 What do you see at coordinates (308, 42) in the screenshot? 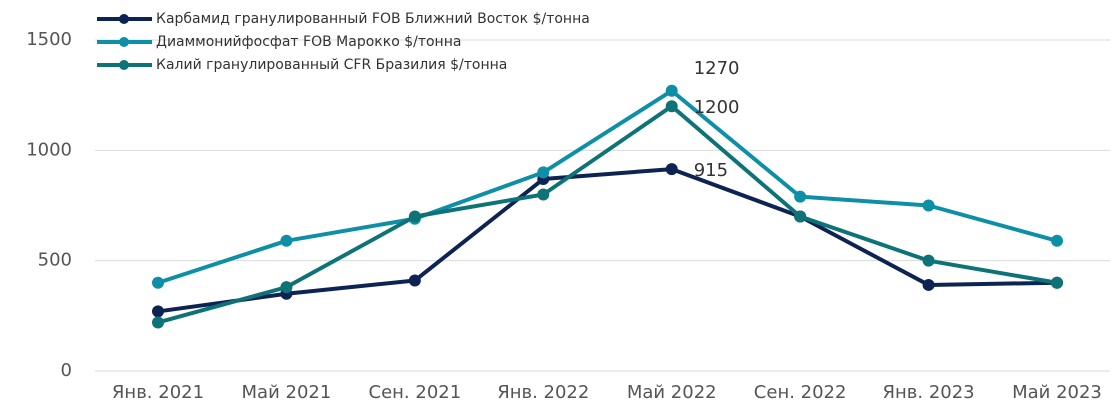
I see `legend-label: Диаммонийфосфат FOB Марокко $/тонна` at bounding box center [308, 42].